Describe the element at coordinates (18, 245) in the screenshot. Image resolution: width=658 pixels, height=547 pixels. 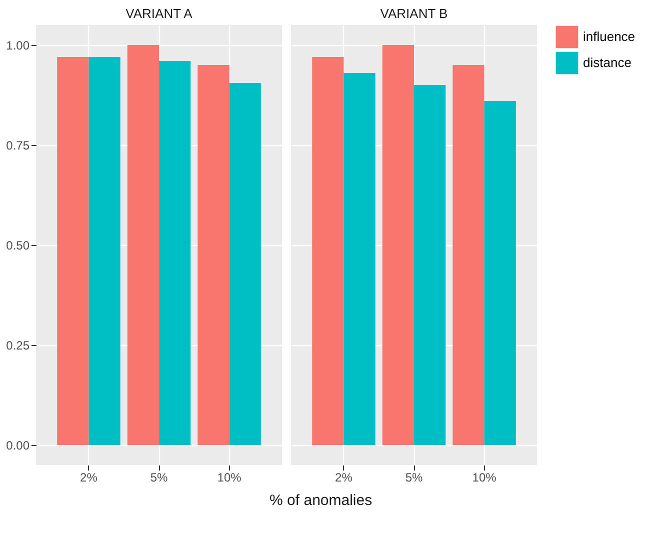
I see `y-tick-label: 0.50` at that location.